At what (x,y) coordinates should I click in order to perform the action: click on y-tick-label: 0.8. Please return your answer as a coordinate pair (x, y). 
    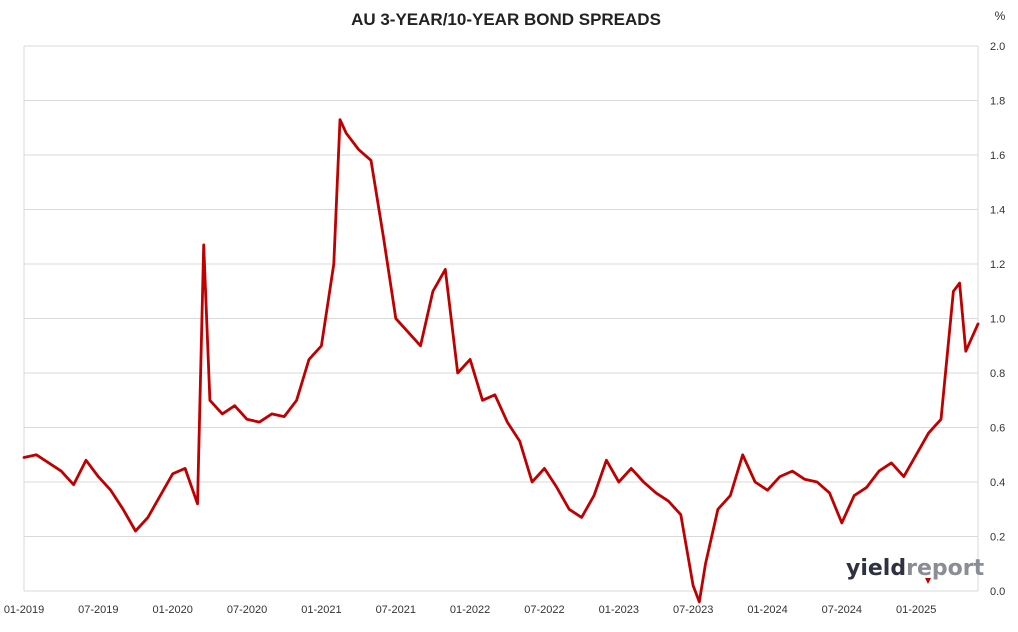
    Looking at the image, I should click on (997, 374).